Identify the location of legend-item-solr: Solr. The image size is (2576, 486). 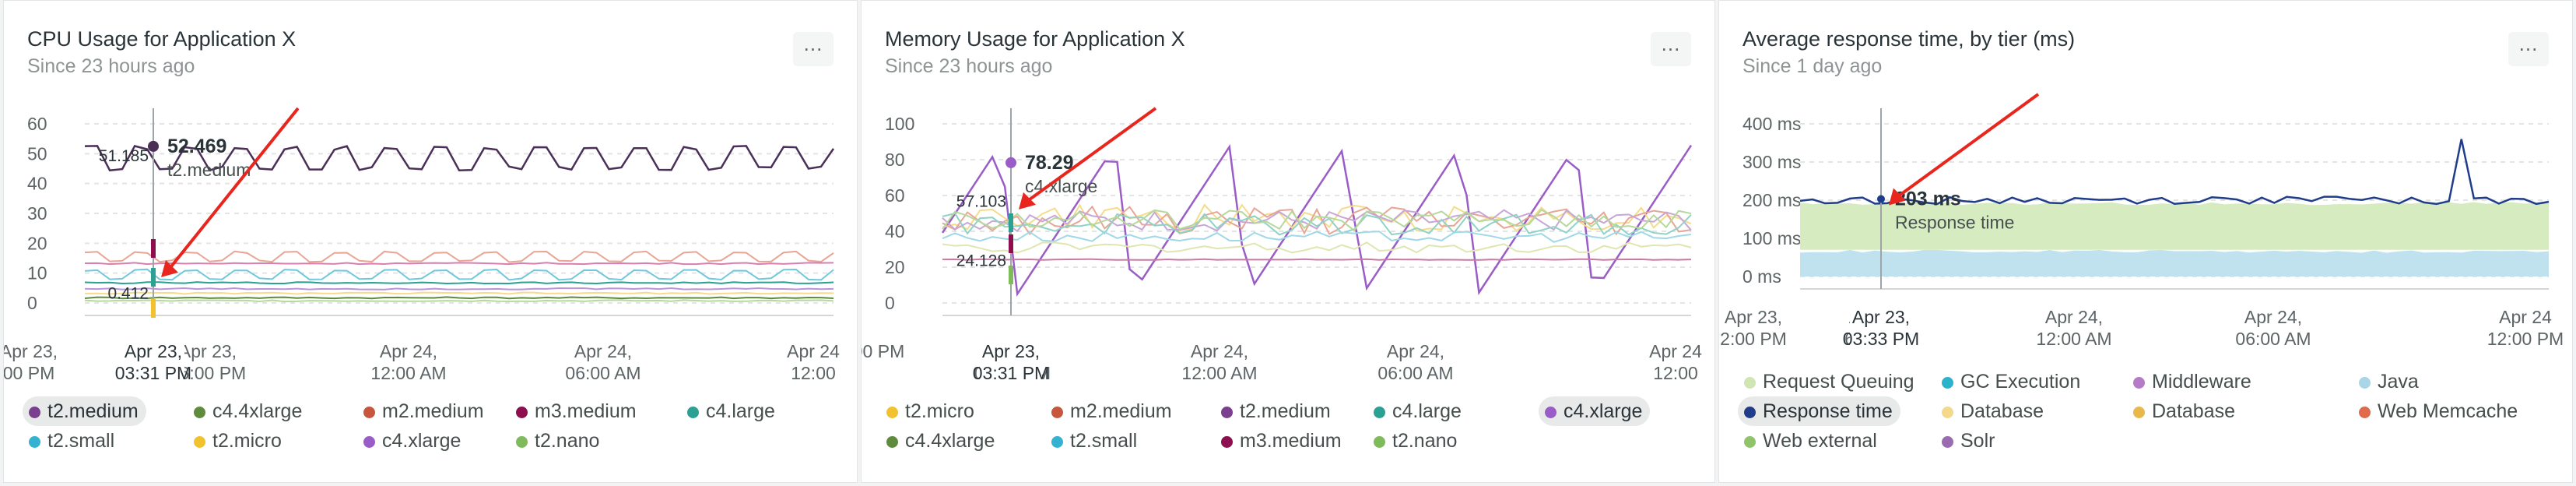
(1969, 441).